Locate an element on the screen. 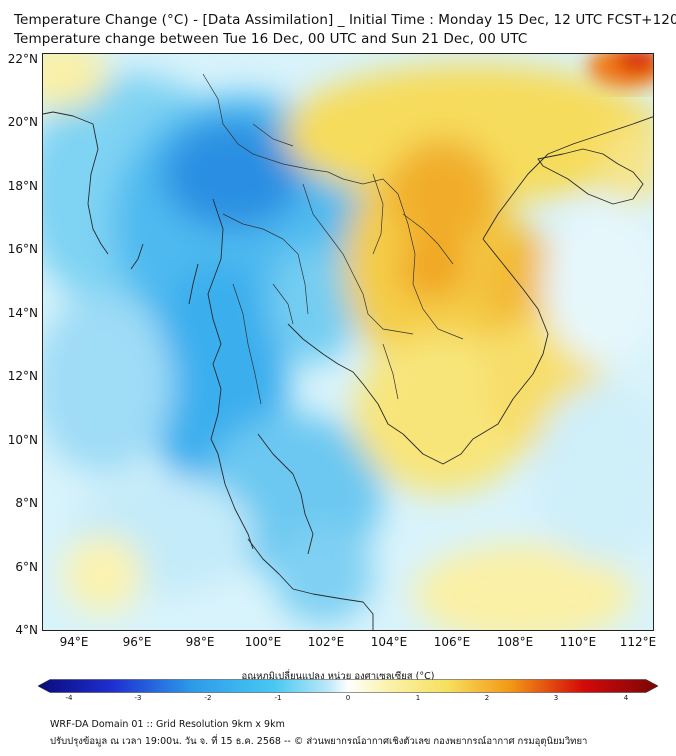  colorbar-tick: -3 is located at coordinates (138, 698).